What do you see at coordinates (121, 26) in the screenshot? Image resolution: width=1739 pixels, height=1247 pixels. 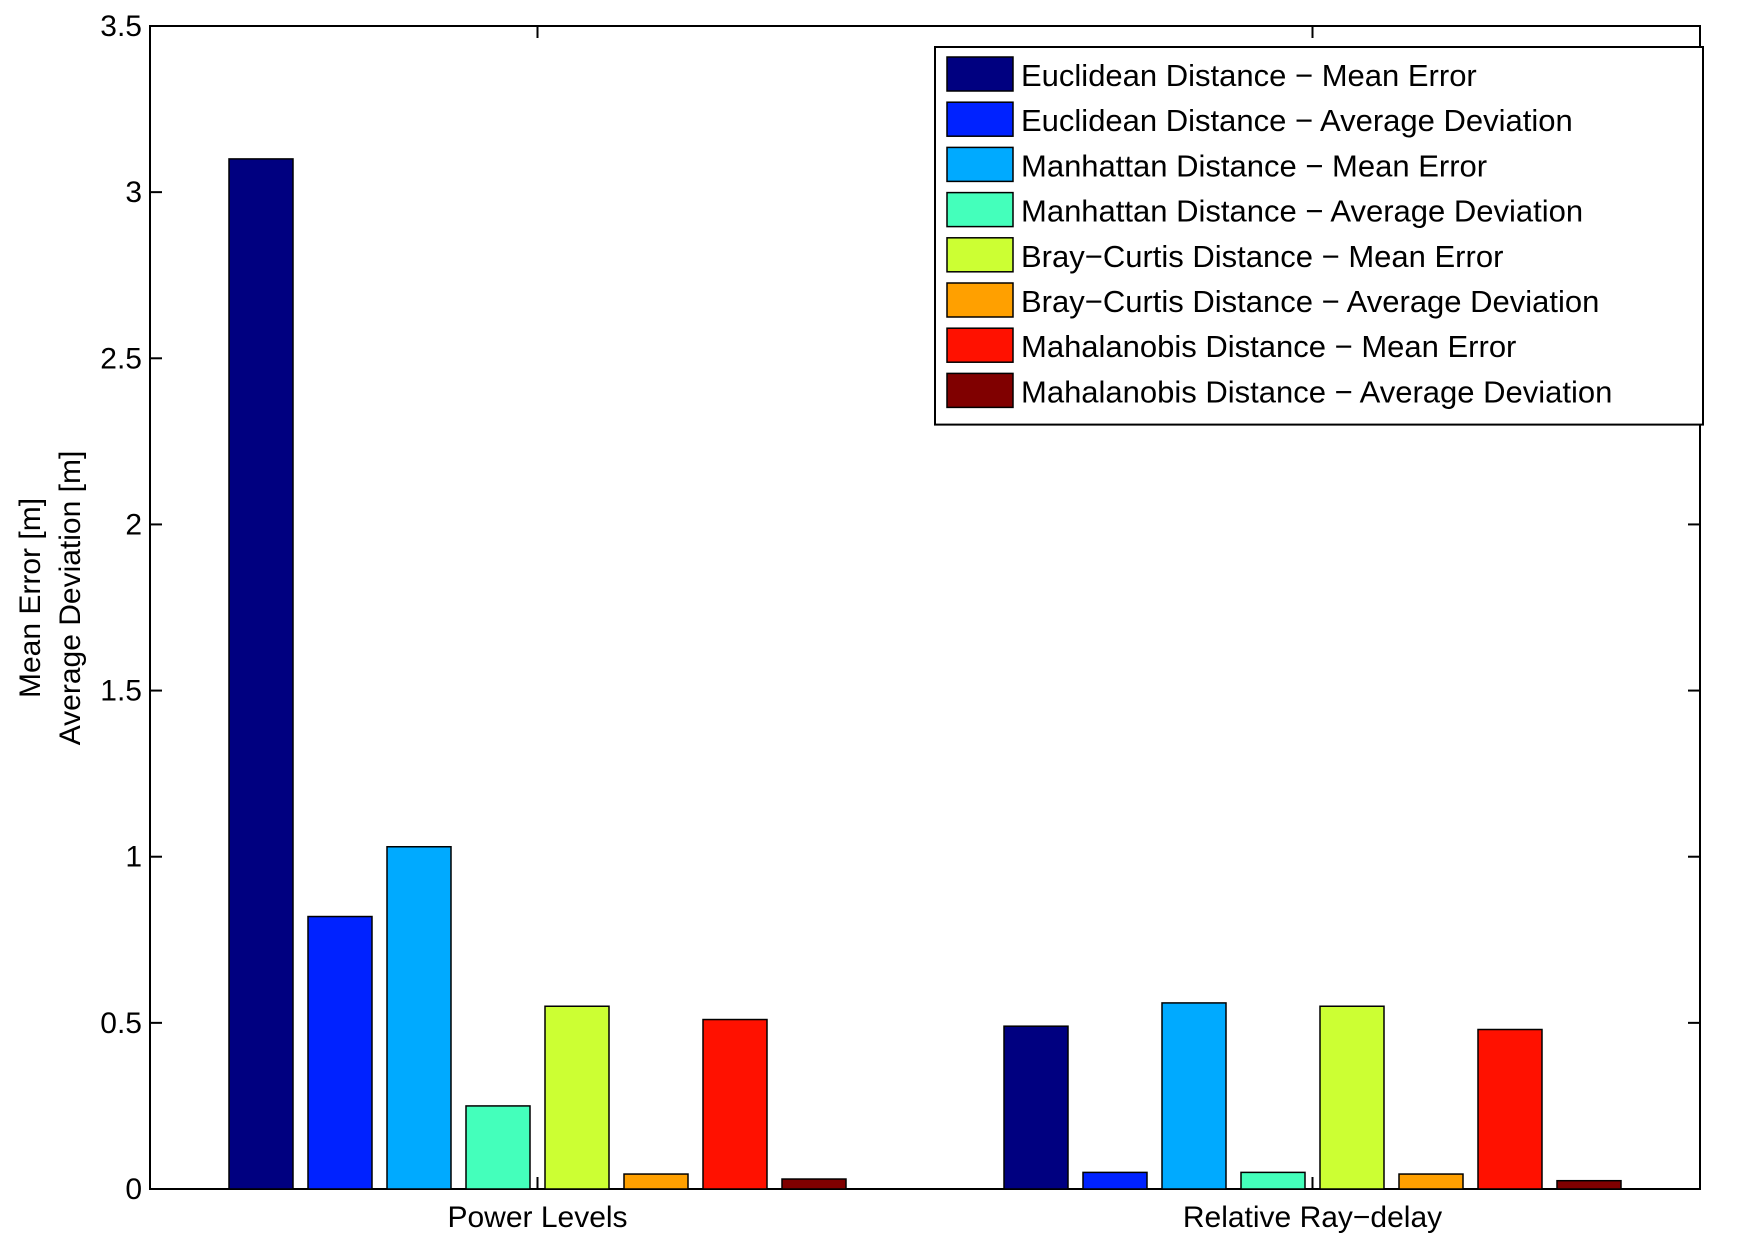 I see `y-tick-label: 3.5` at bounding box center [121, 26].